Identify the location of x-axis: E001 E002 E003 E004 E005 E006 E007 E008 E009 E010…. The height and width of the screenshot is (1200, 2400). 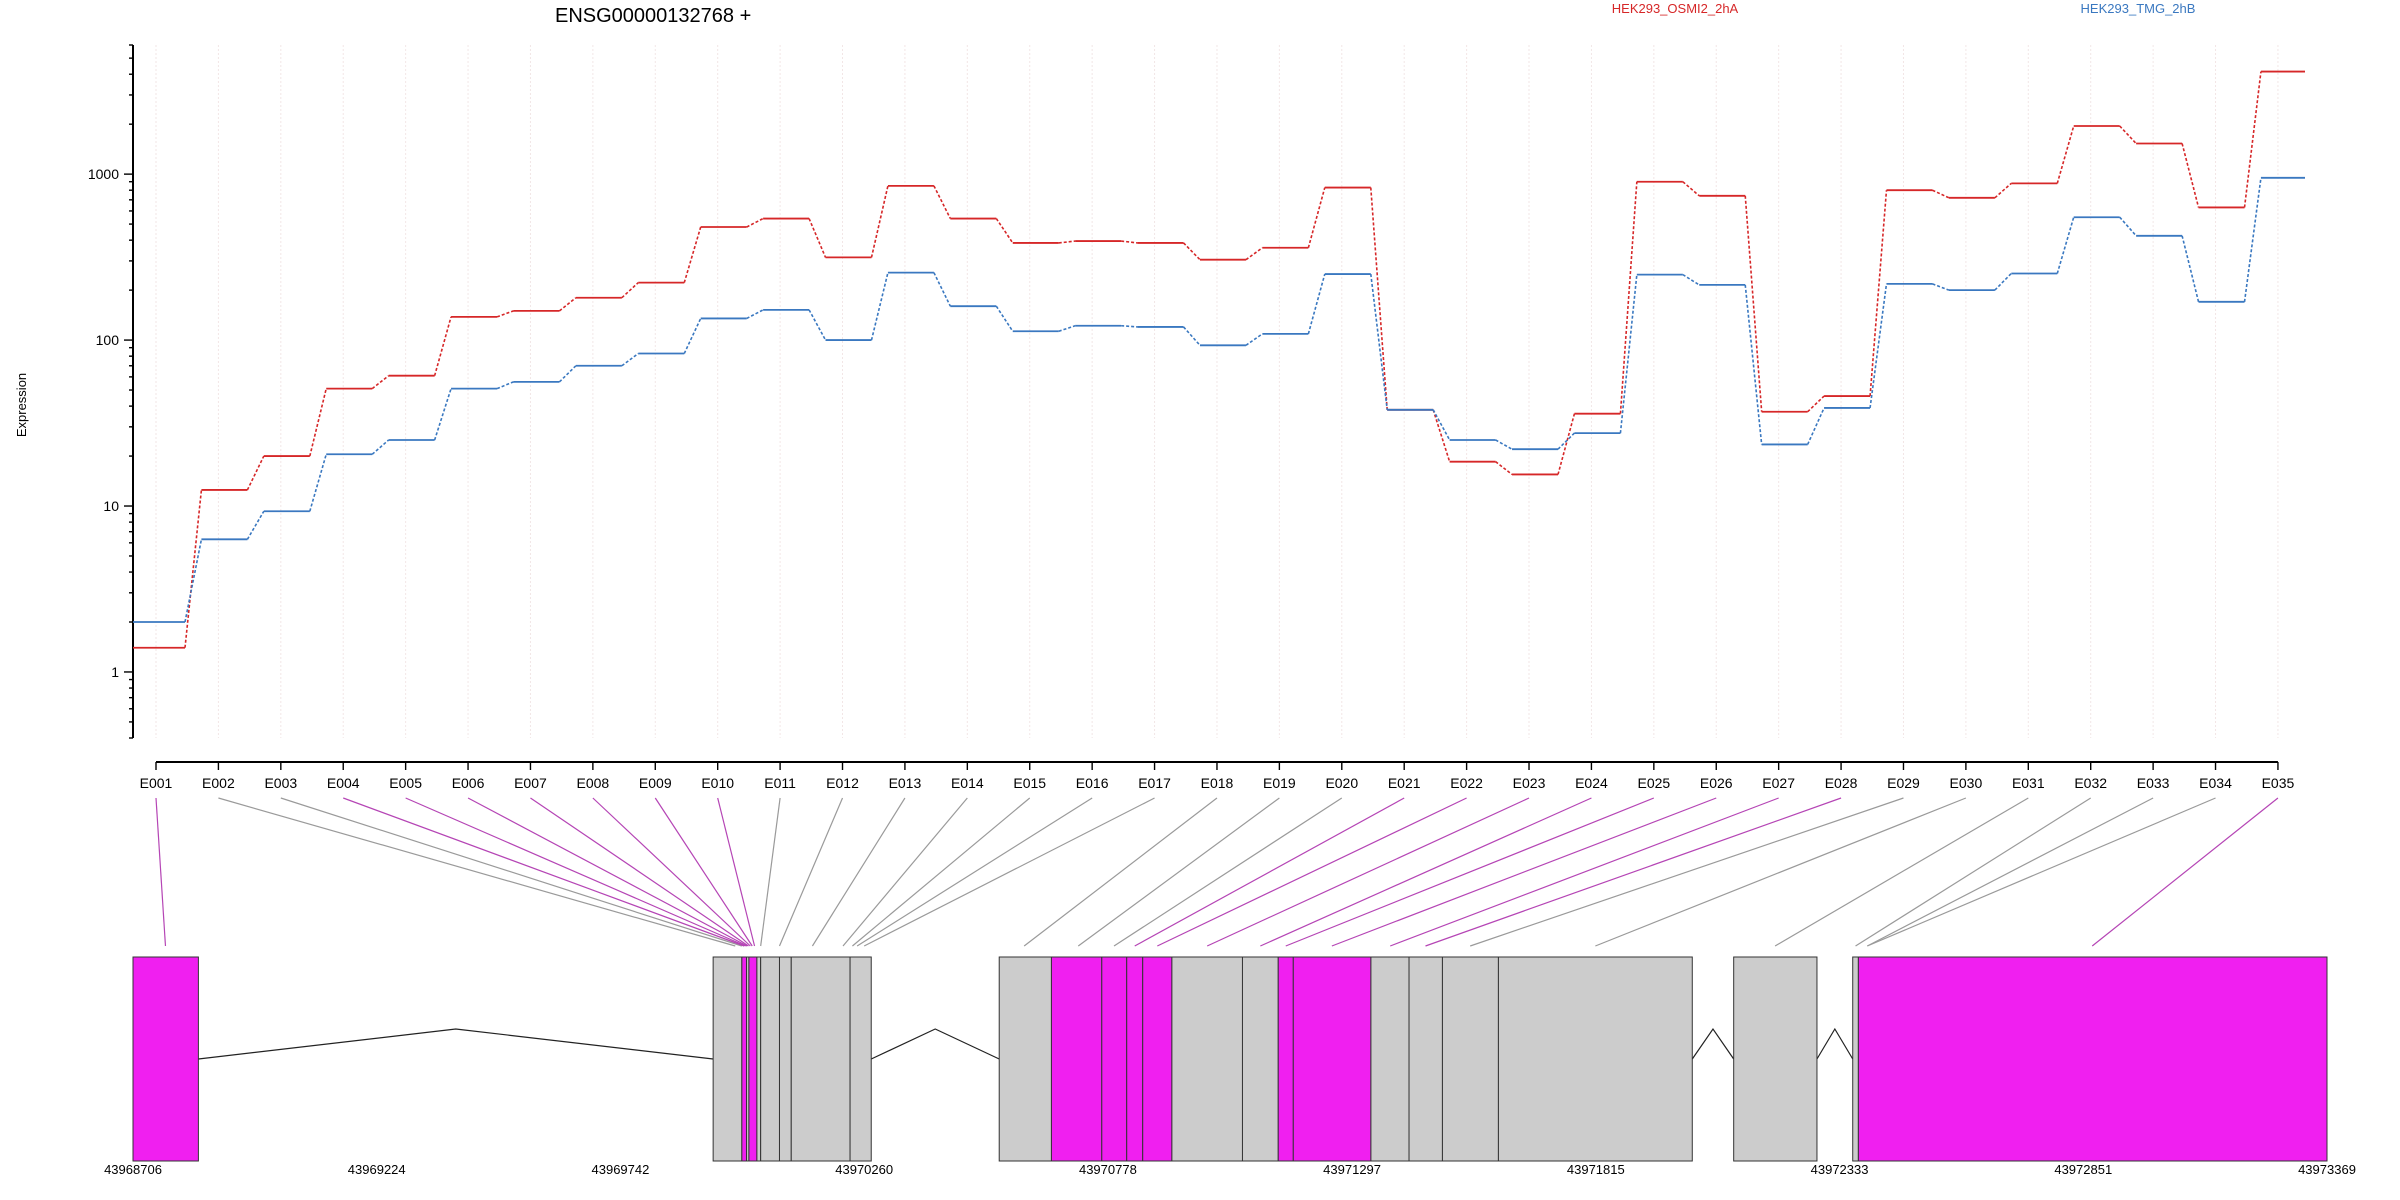
(1217, 776).